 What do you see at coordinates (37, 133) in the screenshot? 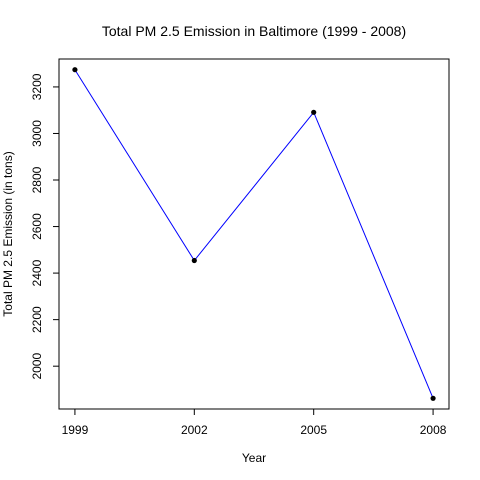
I see `y-tick-label: 3000` at bounding box center [37, 133].